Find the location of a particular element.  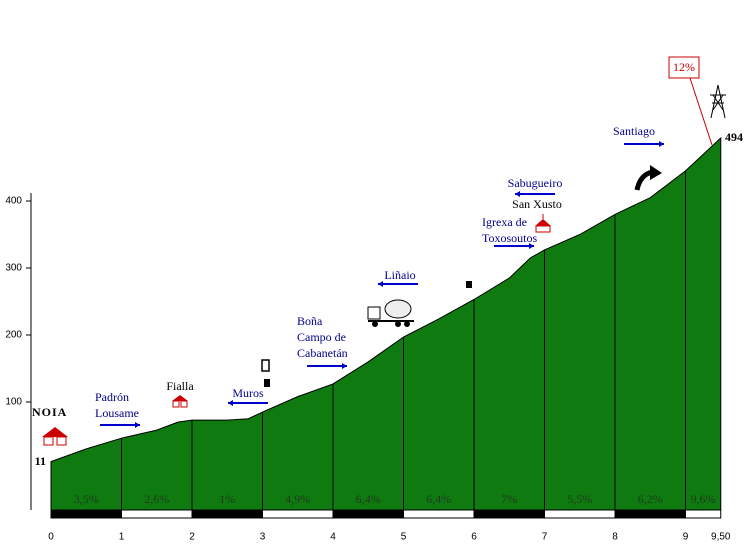

x-tick-label: 6 is located at coordinates (474, 537).